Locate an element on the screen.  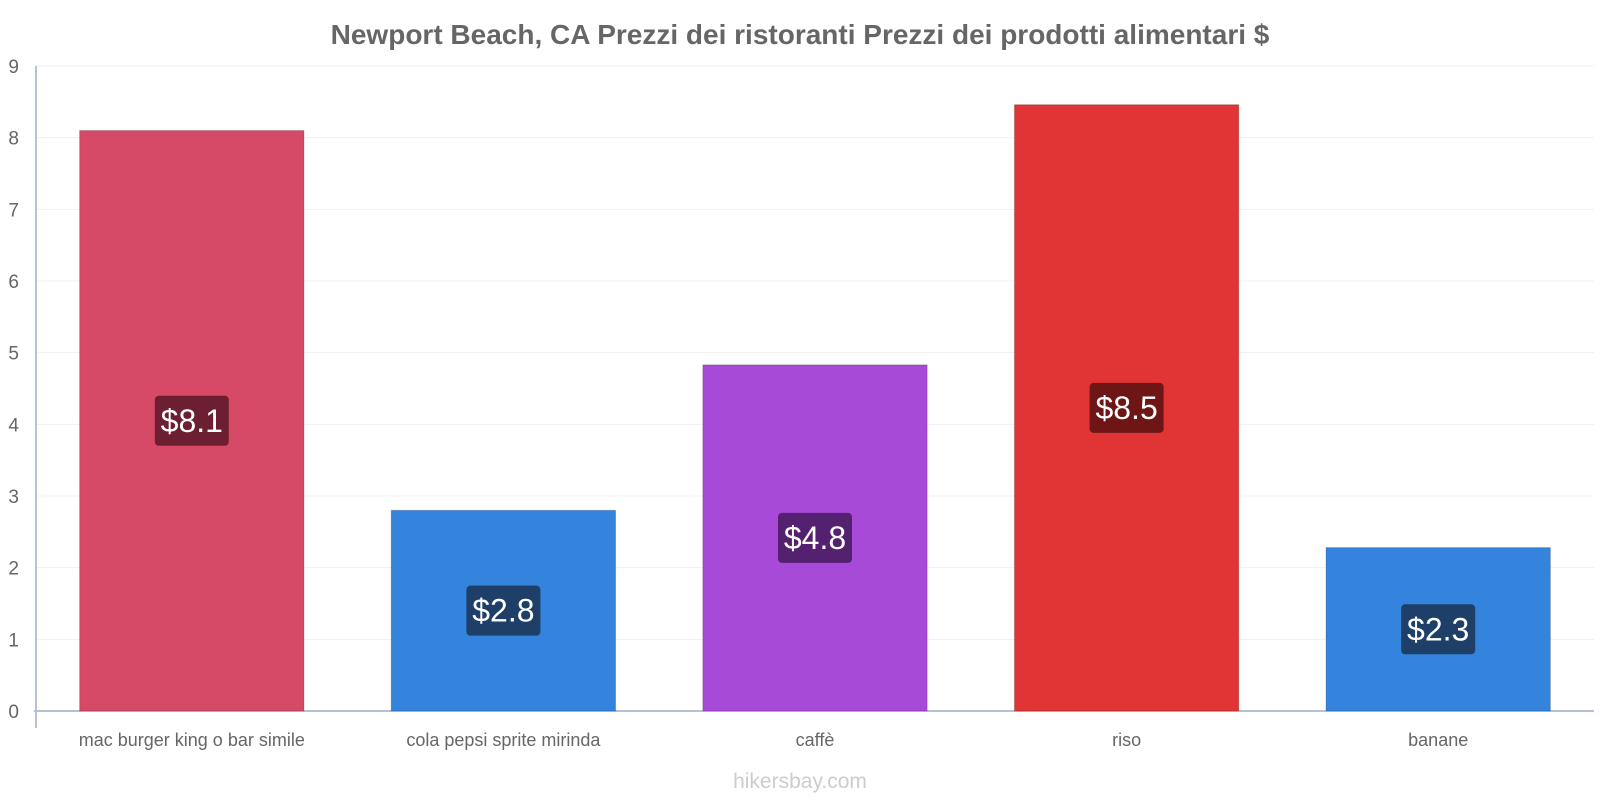
y-tick-label-3: 3 is located at coordinates (13, 497).